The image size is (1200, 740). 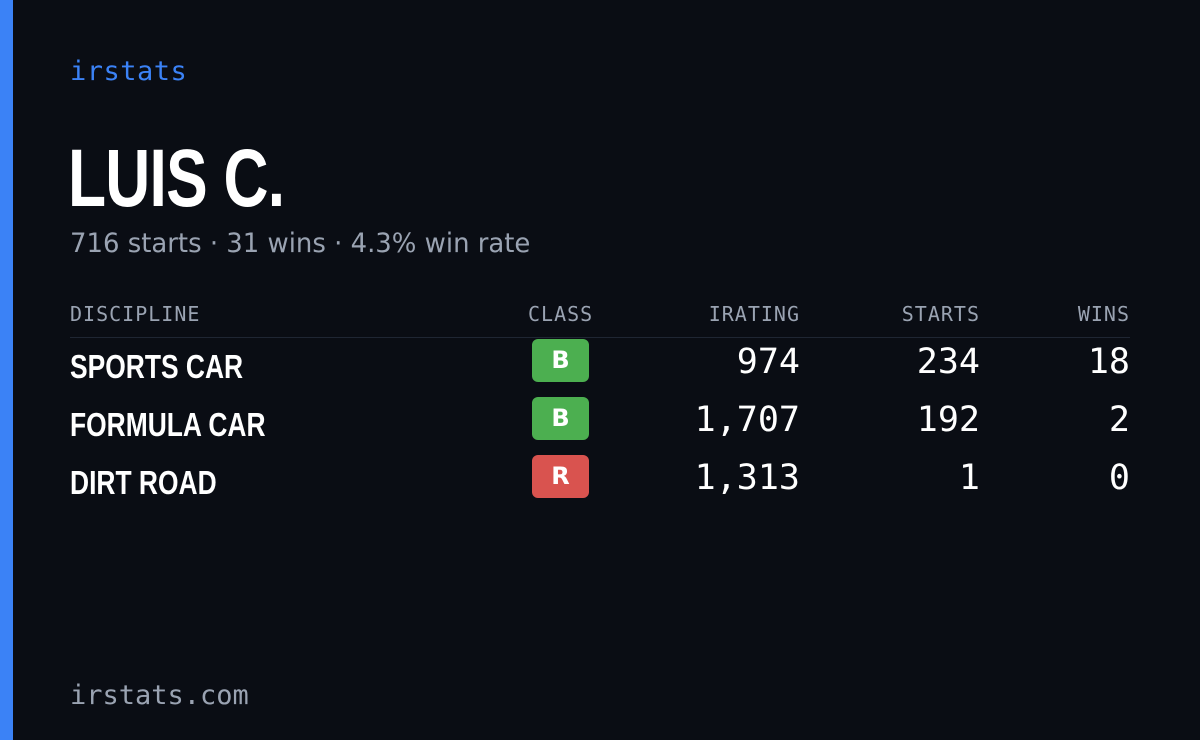 I want to click on table-header: DISCIPLINE CLASS IRATING STARTS WINS, so click(x=600, y=317).